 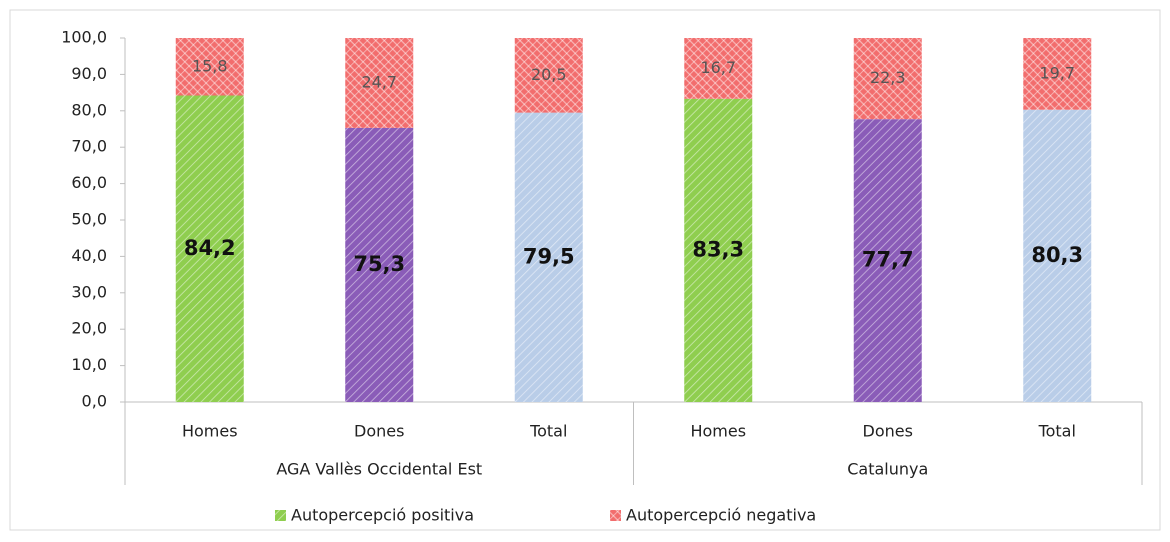 I want to click on value-label: 22,3, so click(x=888, y=77).